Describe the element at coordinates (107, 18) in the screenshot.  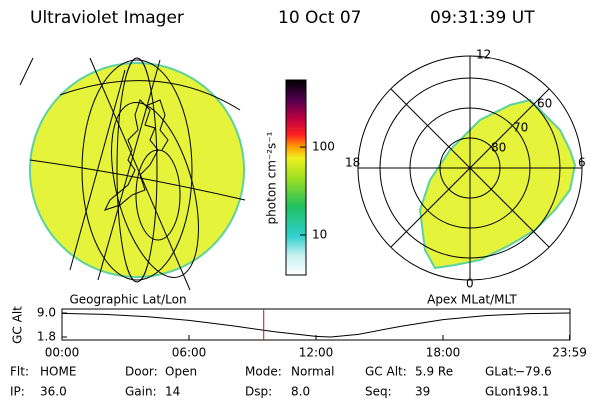
I see `instrument-title: Ultraviolet Imager` at that location.